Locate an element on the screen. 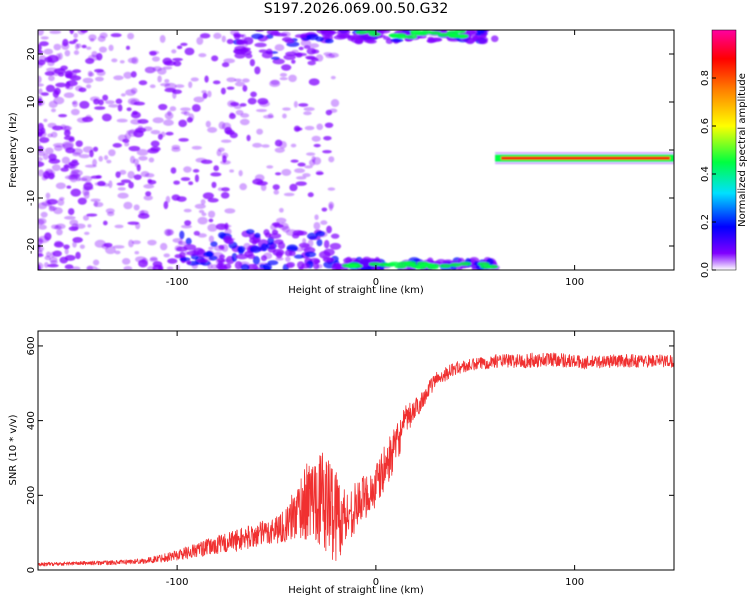 The height and width of the screenshot is (600, 750). snr-x-tick-label: 100 is located at coordinates (574, 582).